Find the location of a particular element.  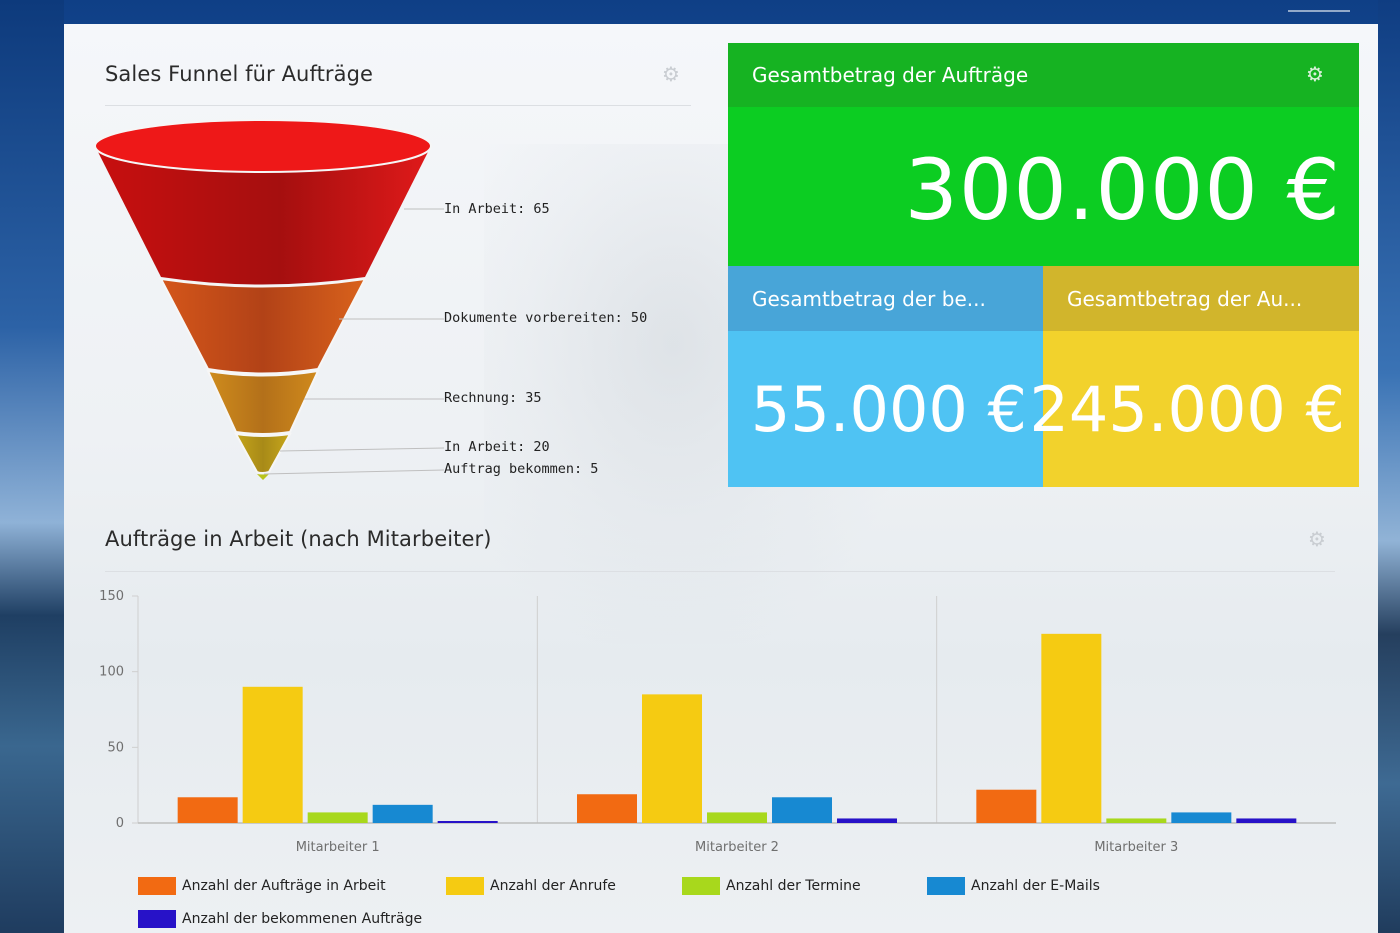

funnel-label-4: In Arbeit: 20 is located at coordinates (497, 447).